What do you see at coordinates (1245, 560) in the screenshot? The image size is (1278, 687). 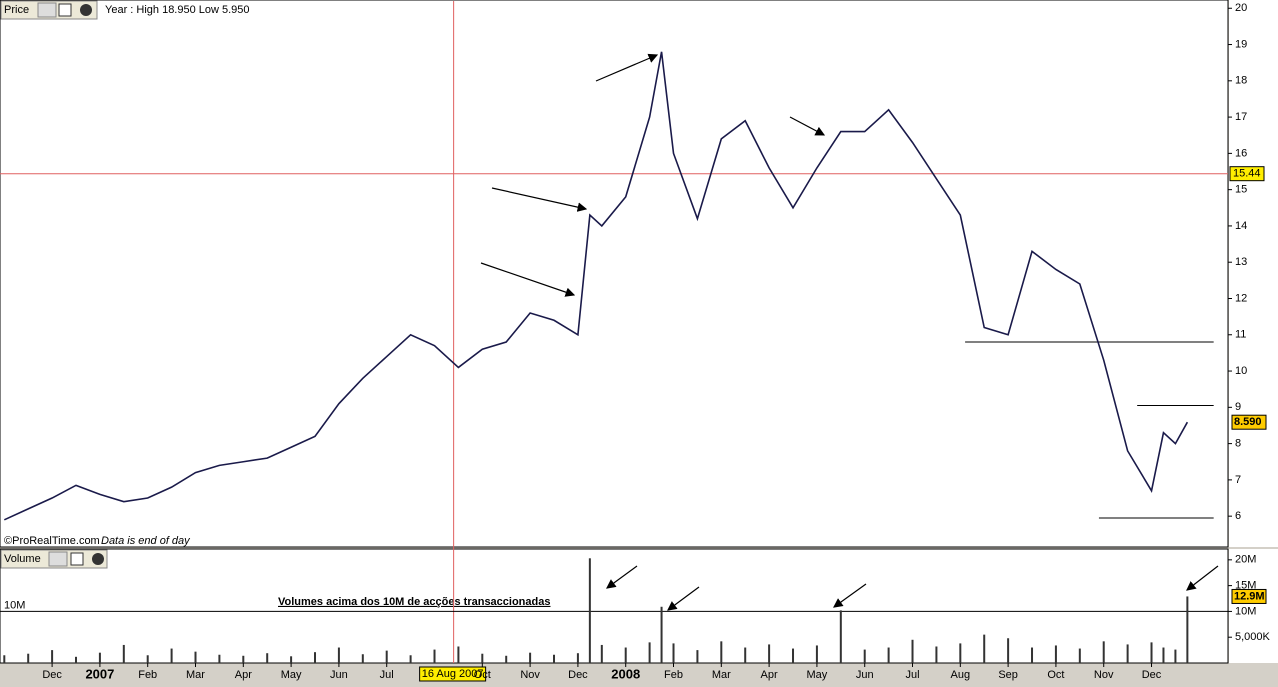 I see `y-tick-label: 20M` at bounding box center [1245, 560].